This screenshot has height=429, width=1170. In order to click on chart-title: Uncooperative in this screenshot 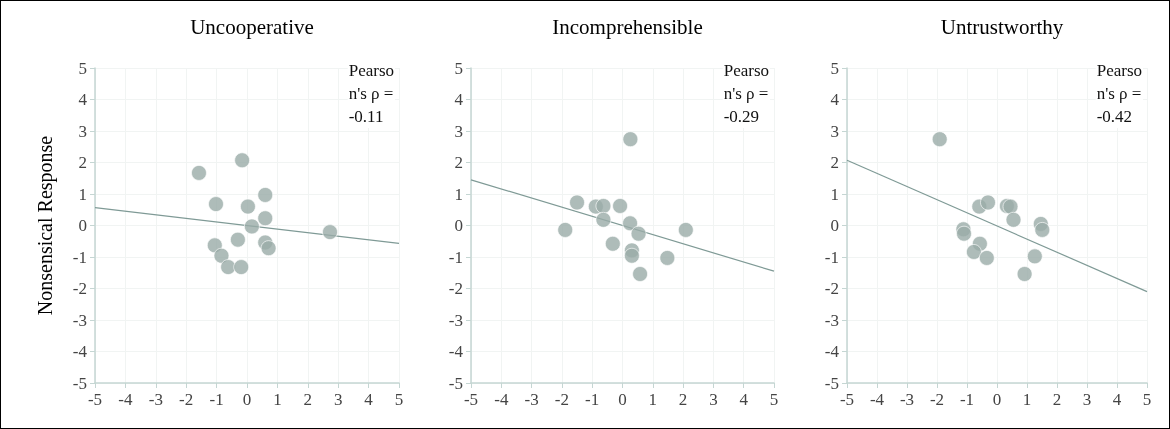, I will do `click(252, 26)`.